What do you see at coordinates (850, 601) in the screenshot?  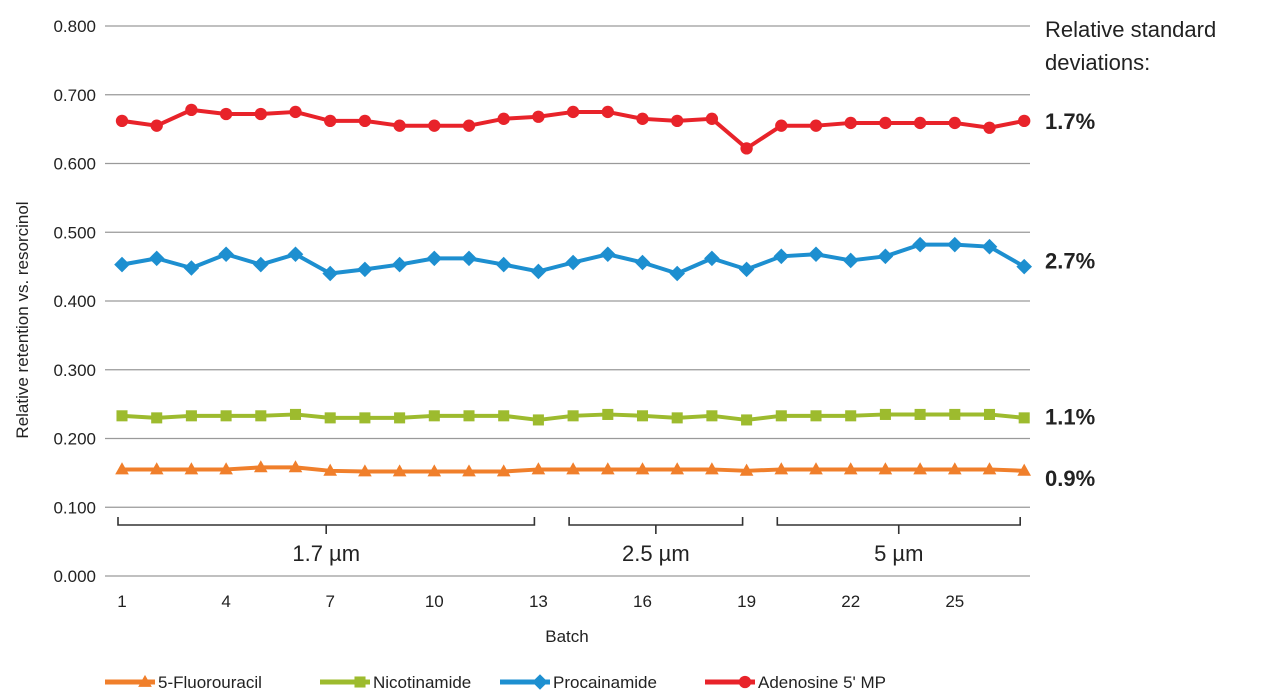 I see `x-tick-label: 22` at bounding box center [850, 601].